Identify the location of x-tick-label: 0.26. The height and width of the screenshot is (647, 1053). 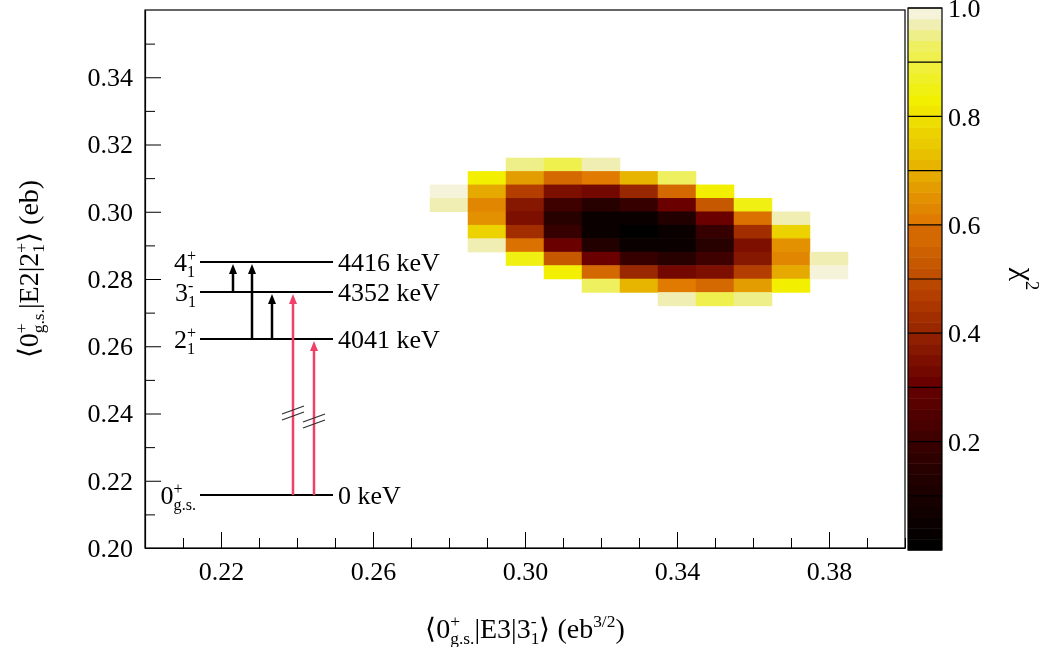
(373, 572).